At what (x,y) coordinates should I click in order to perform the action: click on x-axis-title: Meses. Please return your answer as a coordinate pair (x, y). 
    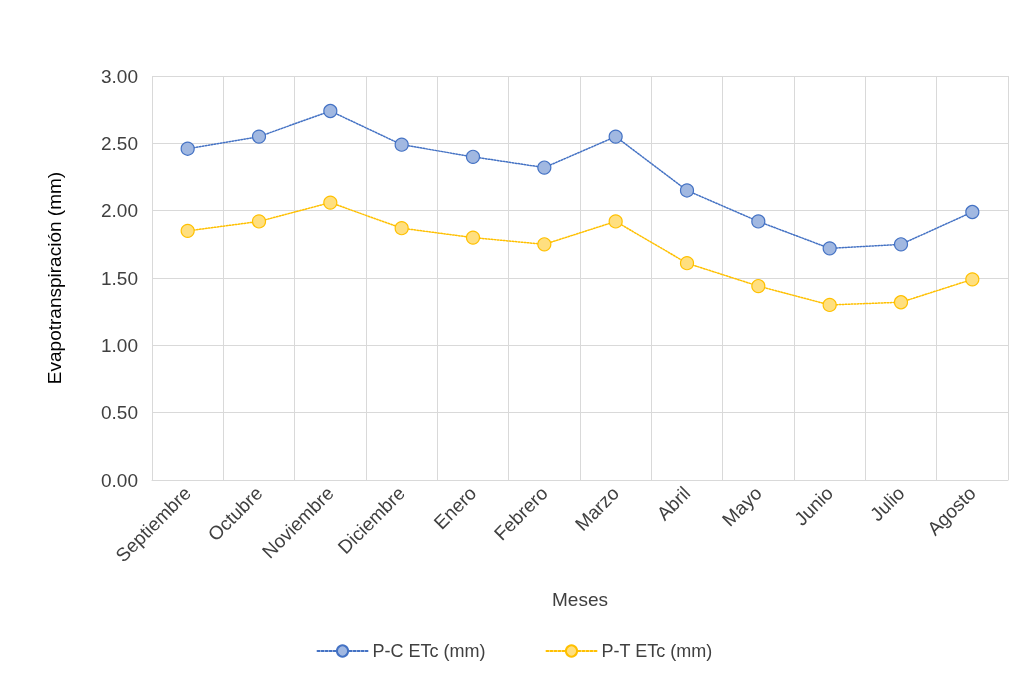
    Looking at the image, I should click on (580, 599).